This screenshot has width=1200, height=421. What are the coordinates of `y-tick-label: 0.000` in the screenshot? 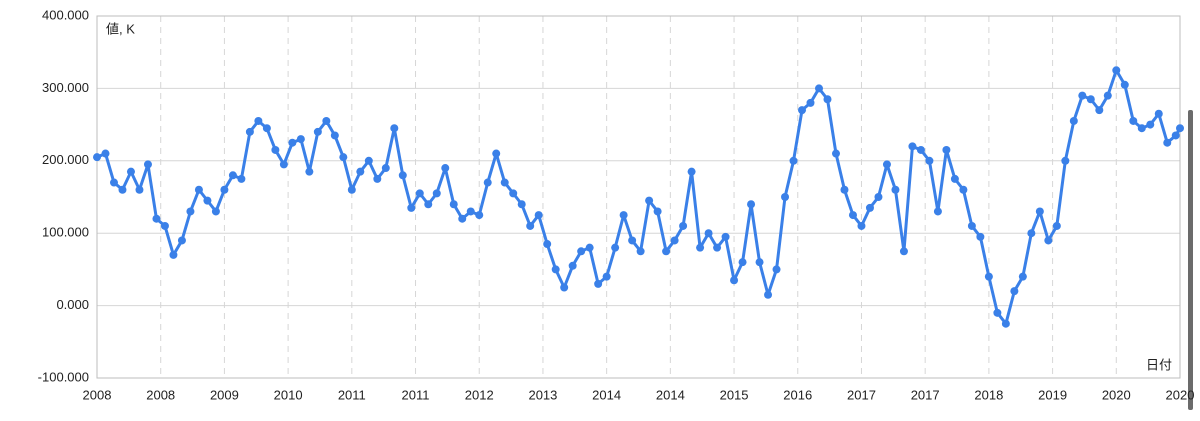 It's located at (72, 304).